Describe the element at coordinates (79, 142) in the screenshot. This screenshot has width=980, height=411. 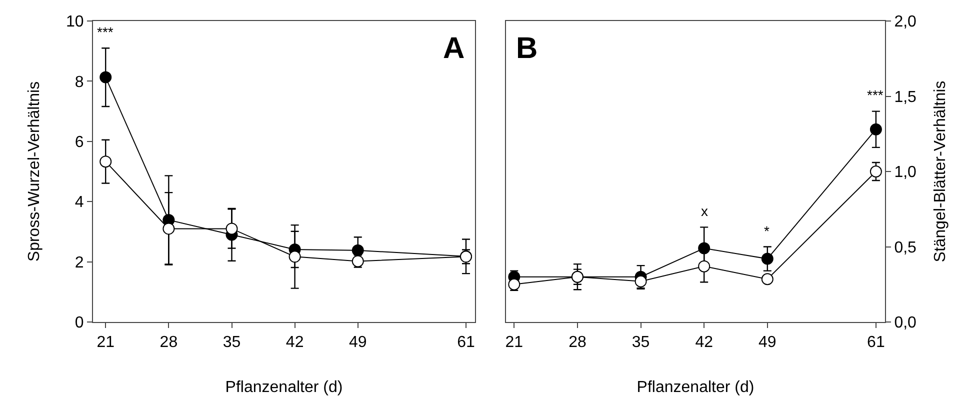
I see `y-tick-label: 6` at that location.